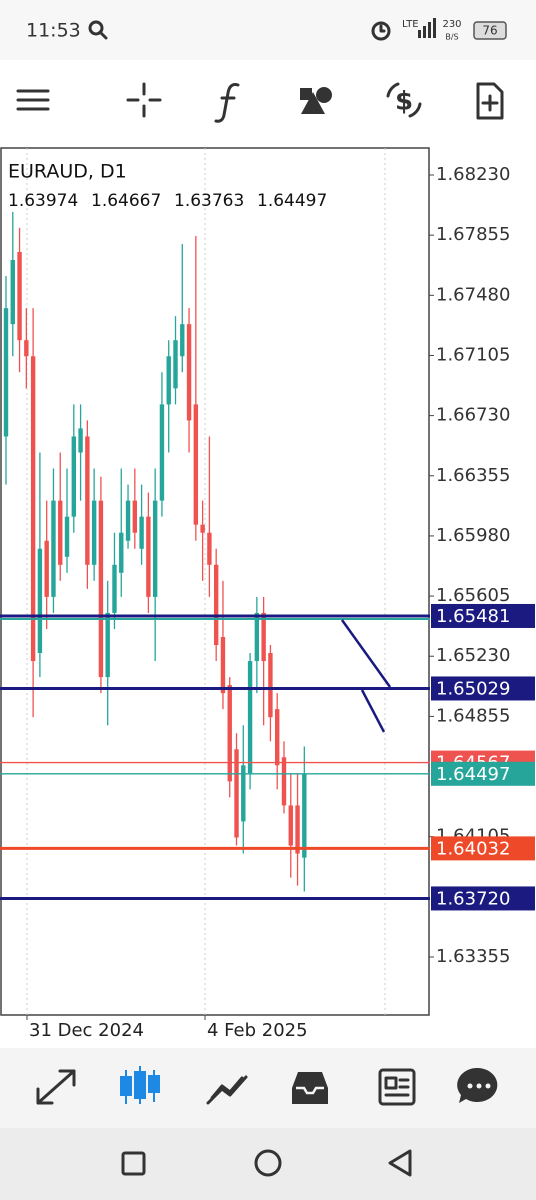 The image size is (536, 1200). What do you see at coordinates (43, 201) in the screenshot?
I see `ohlc-open: 1.63974` at bounding box center [43, 201].